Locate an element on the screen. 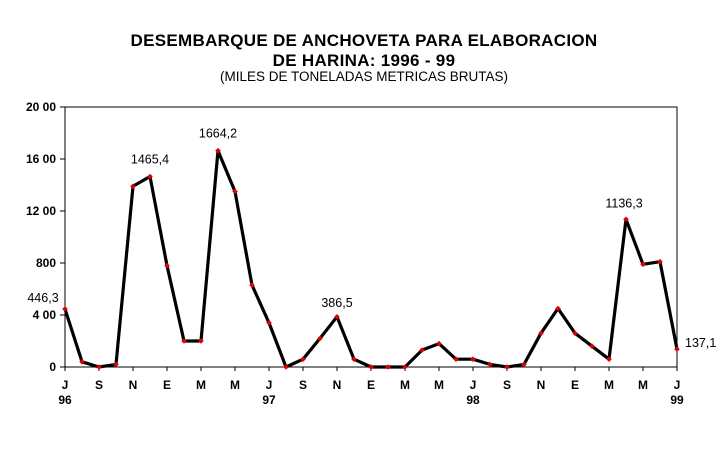  y-tick-label: 12 00 is located at coordinates (41, 211).